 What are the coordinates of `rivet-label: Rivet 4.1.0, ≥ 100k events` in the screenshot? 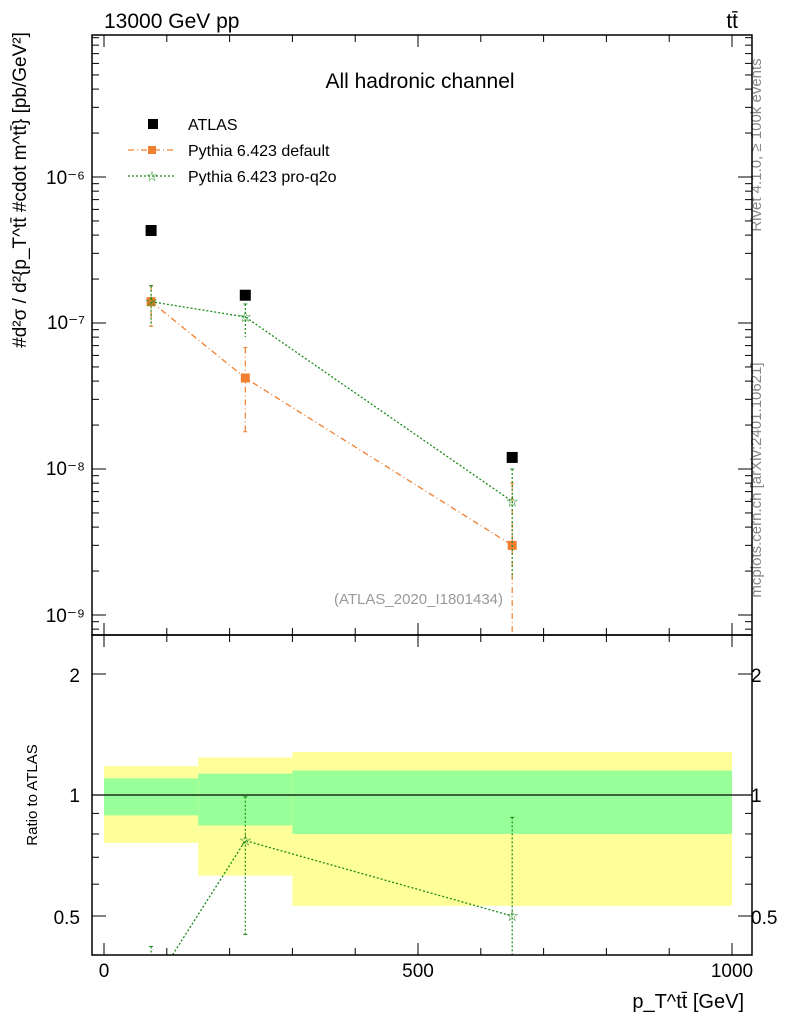 It's located at (756, 144).